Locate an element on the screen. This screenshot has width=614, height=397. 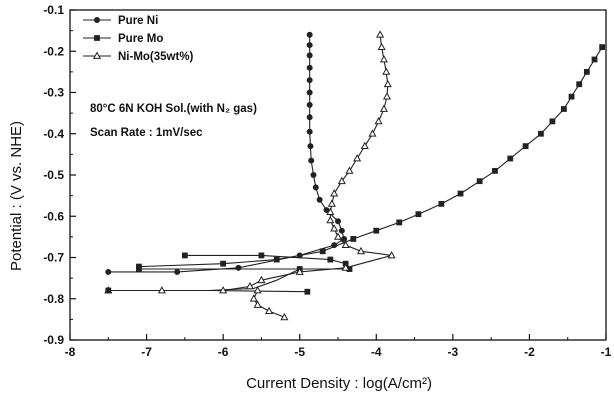
legend-label: Ni-Mo(35wt%) is located at coordinates (156, 57).